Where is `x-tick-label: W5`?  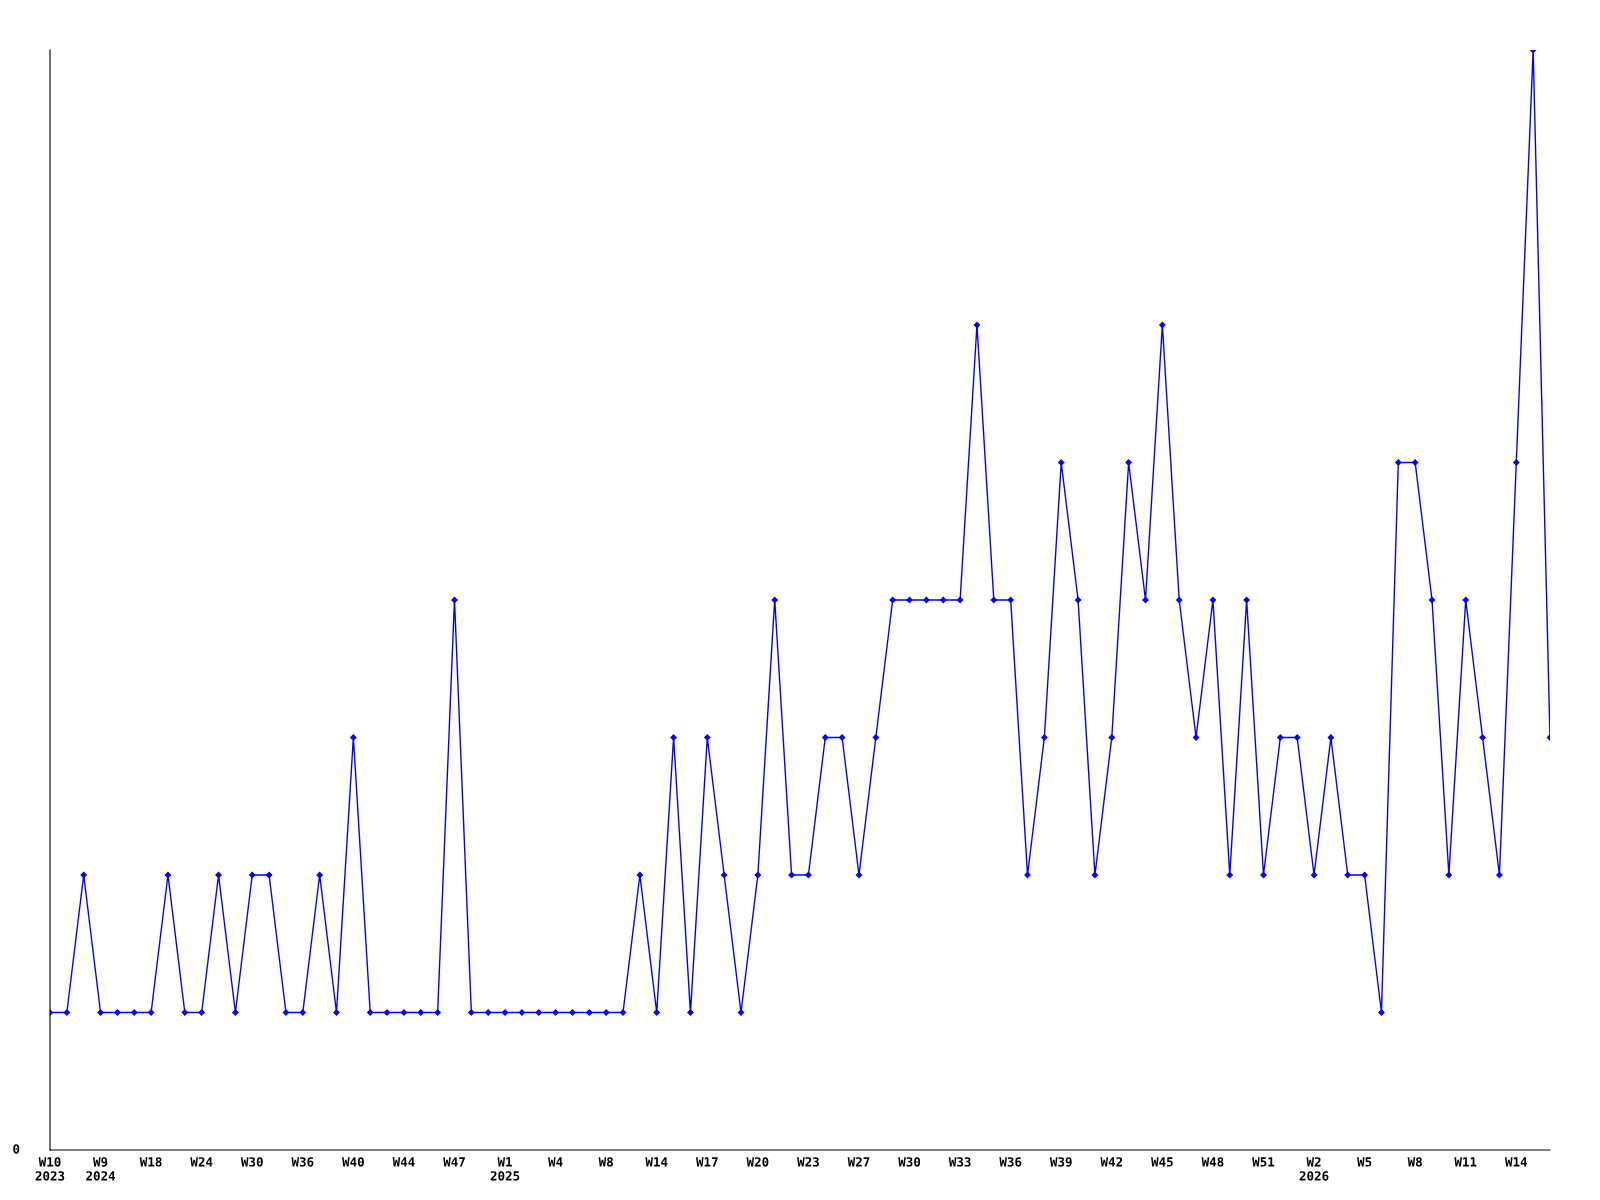
x-tick-label: W5 is located at coordinates (1364, 1162).